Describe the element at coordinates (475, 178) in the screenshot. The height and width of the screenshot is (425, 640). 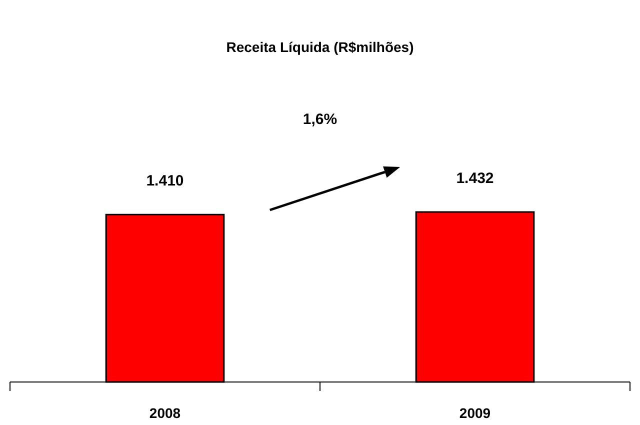
I see `data-label: 1.432` at that location.